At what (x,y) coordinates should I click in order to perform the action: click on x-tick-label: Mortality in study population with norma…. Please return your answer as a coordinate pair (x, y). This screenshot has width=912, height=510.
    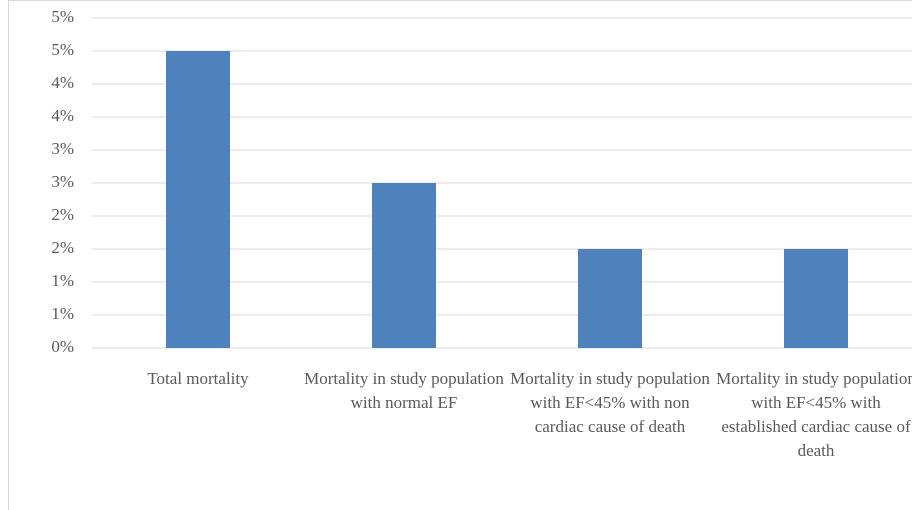
    Looking at the image, I should click on (404, 390).